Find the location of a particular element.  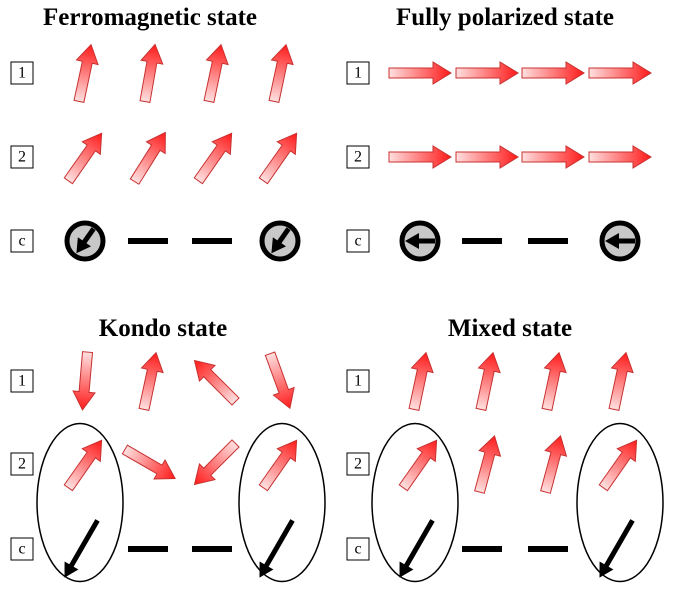

panel-title: Kondo state is located at coordinates (163, 328).